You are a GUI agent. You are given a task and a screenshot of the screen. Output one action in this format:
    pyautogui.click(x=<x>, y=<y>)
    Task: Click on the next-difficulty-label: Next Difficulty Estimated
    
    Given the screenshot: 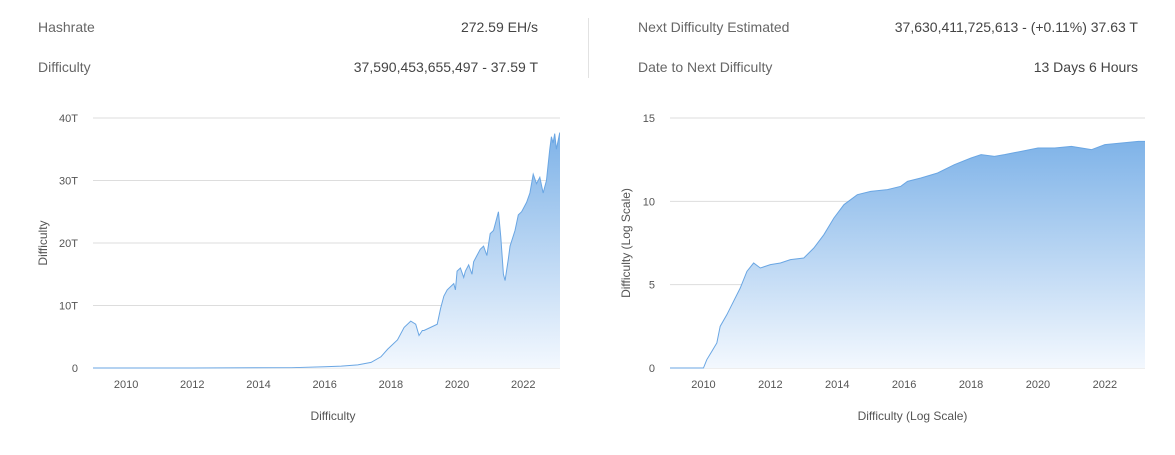 What is the action you would take?
    pyautogui.click(x=714, y=27)
    